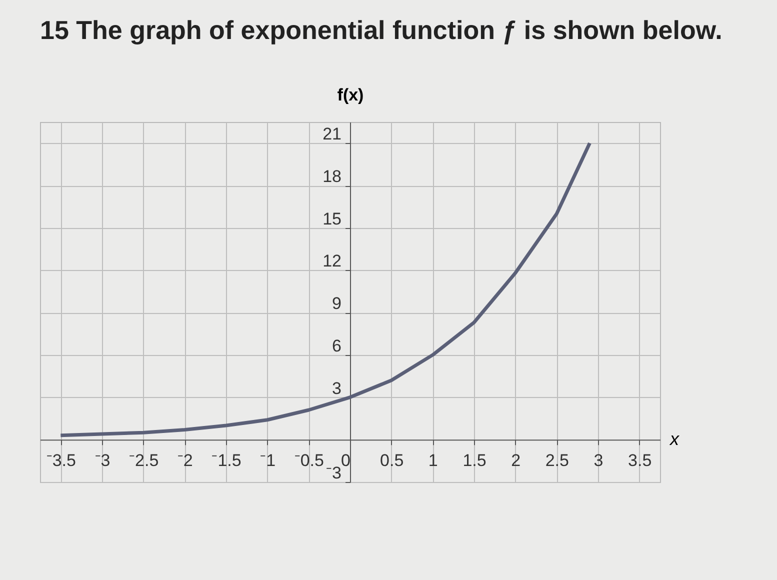 Image resolution: width=777 pixels, height=580 pixels. What do you see at coordinates (332, 218) in the screenshot?
I see `y-tick-label: 15` at bounding box center [332, 218].